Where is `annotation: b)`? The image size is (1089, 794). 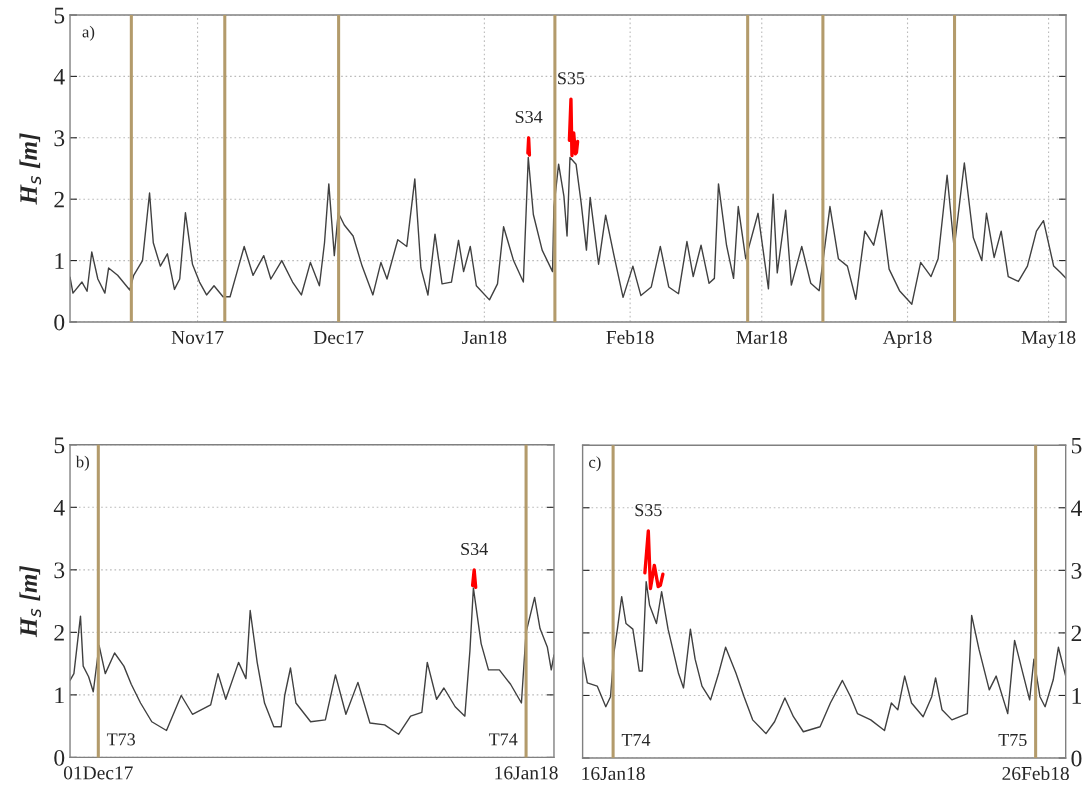 annotation: b) is located at coordinates (82, 463).